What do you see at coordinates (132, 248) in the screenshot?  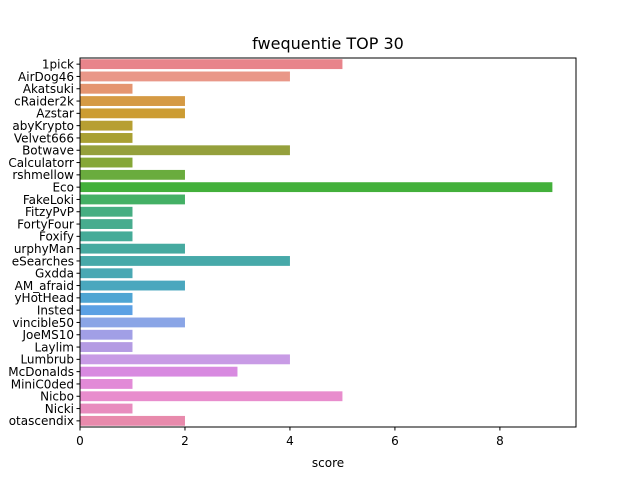 I see `bar-urphyman` at bounding box center [132, 248].